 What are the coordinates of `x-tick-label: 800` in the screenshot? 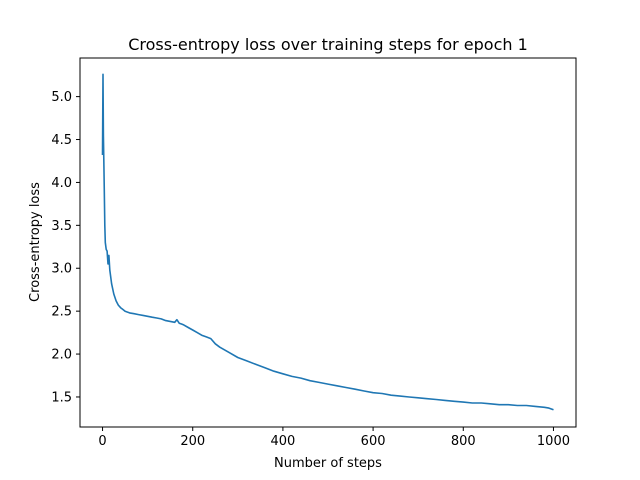 It's located at (463, 441).